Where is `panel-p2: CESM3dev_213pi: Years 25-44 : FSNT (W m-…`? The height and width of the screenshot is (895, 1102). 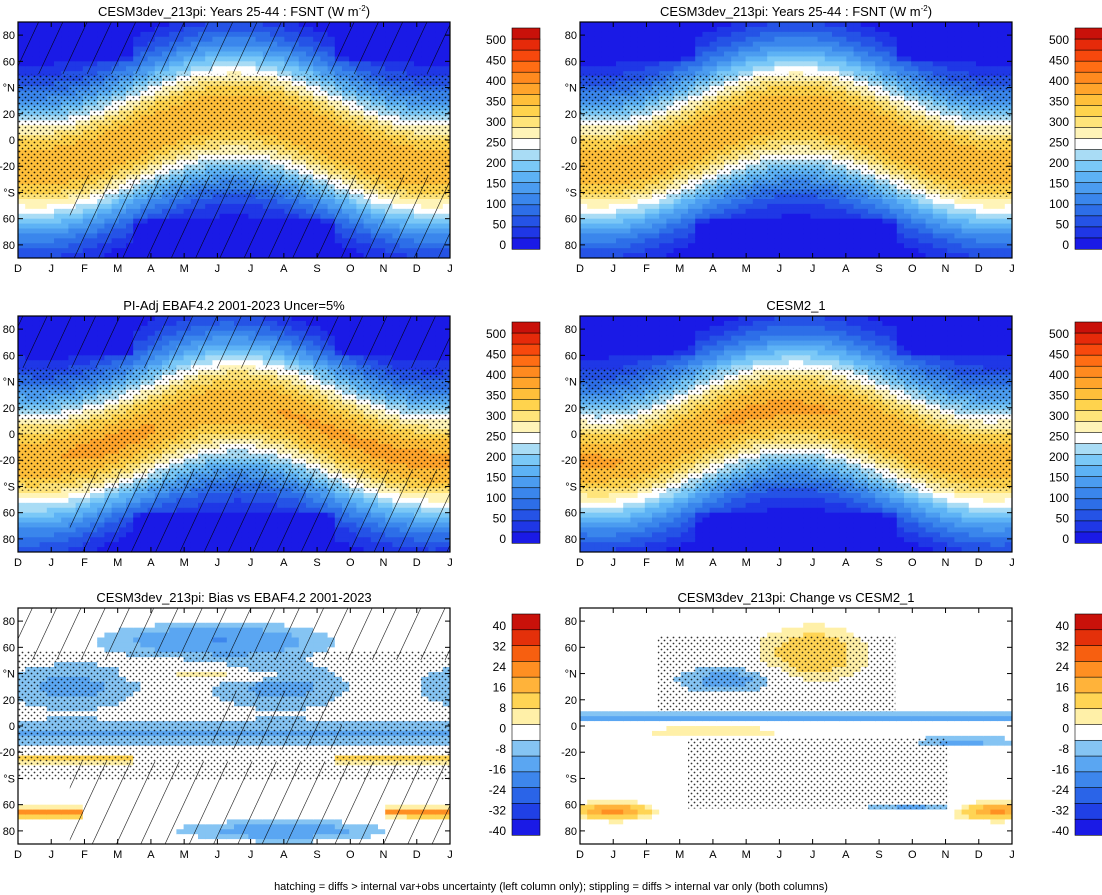 panel-p2: CESM3dev_213pi: Years 25-44 : FSNT (W m-… is located at coordinates (831, 139).